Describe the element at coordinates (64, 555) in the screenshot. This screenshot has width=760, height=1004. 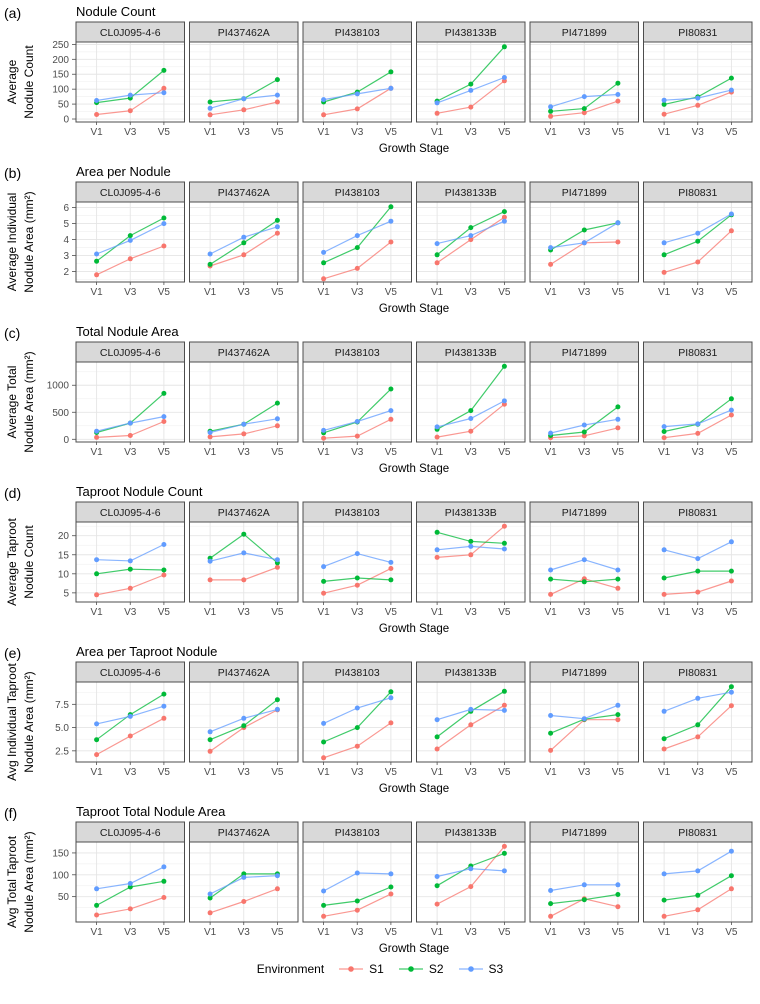
I see `y-tick-label: 15` at that location.